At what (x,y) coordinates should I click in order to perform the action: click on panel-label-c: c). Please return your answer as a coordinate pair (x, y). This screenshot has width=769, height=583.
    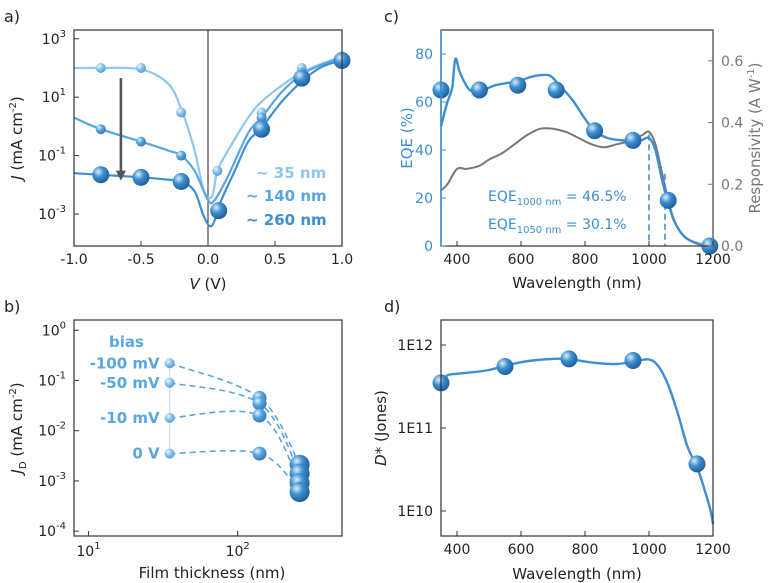
    Looking at the image, I should click on (391, 16).